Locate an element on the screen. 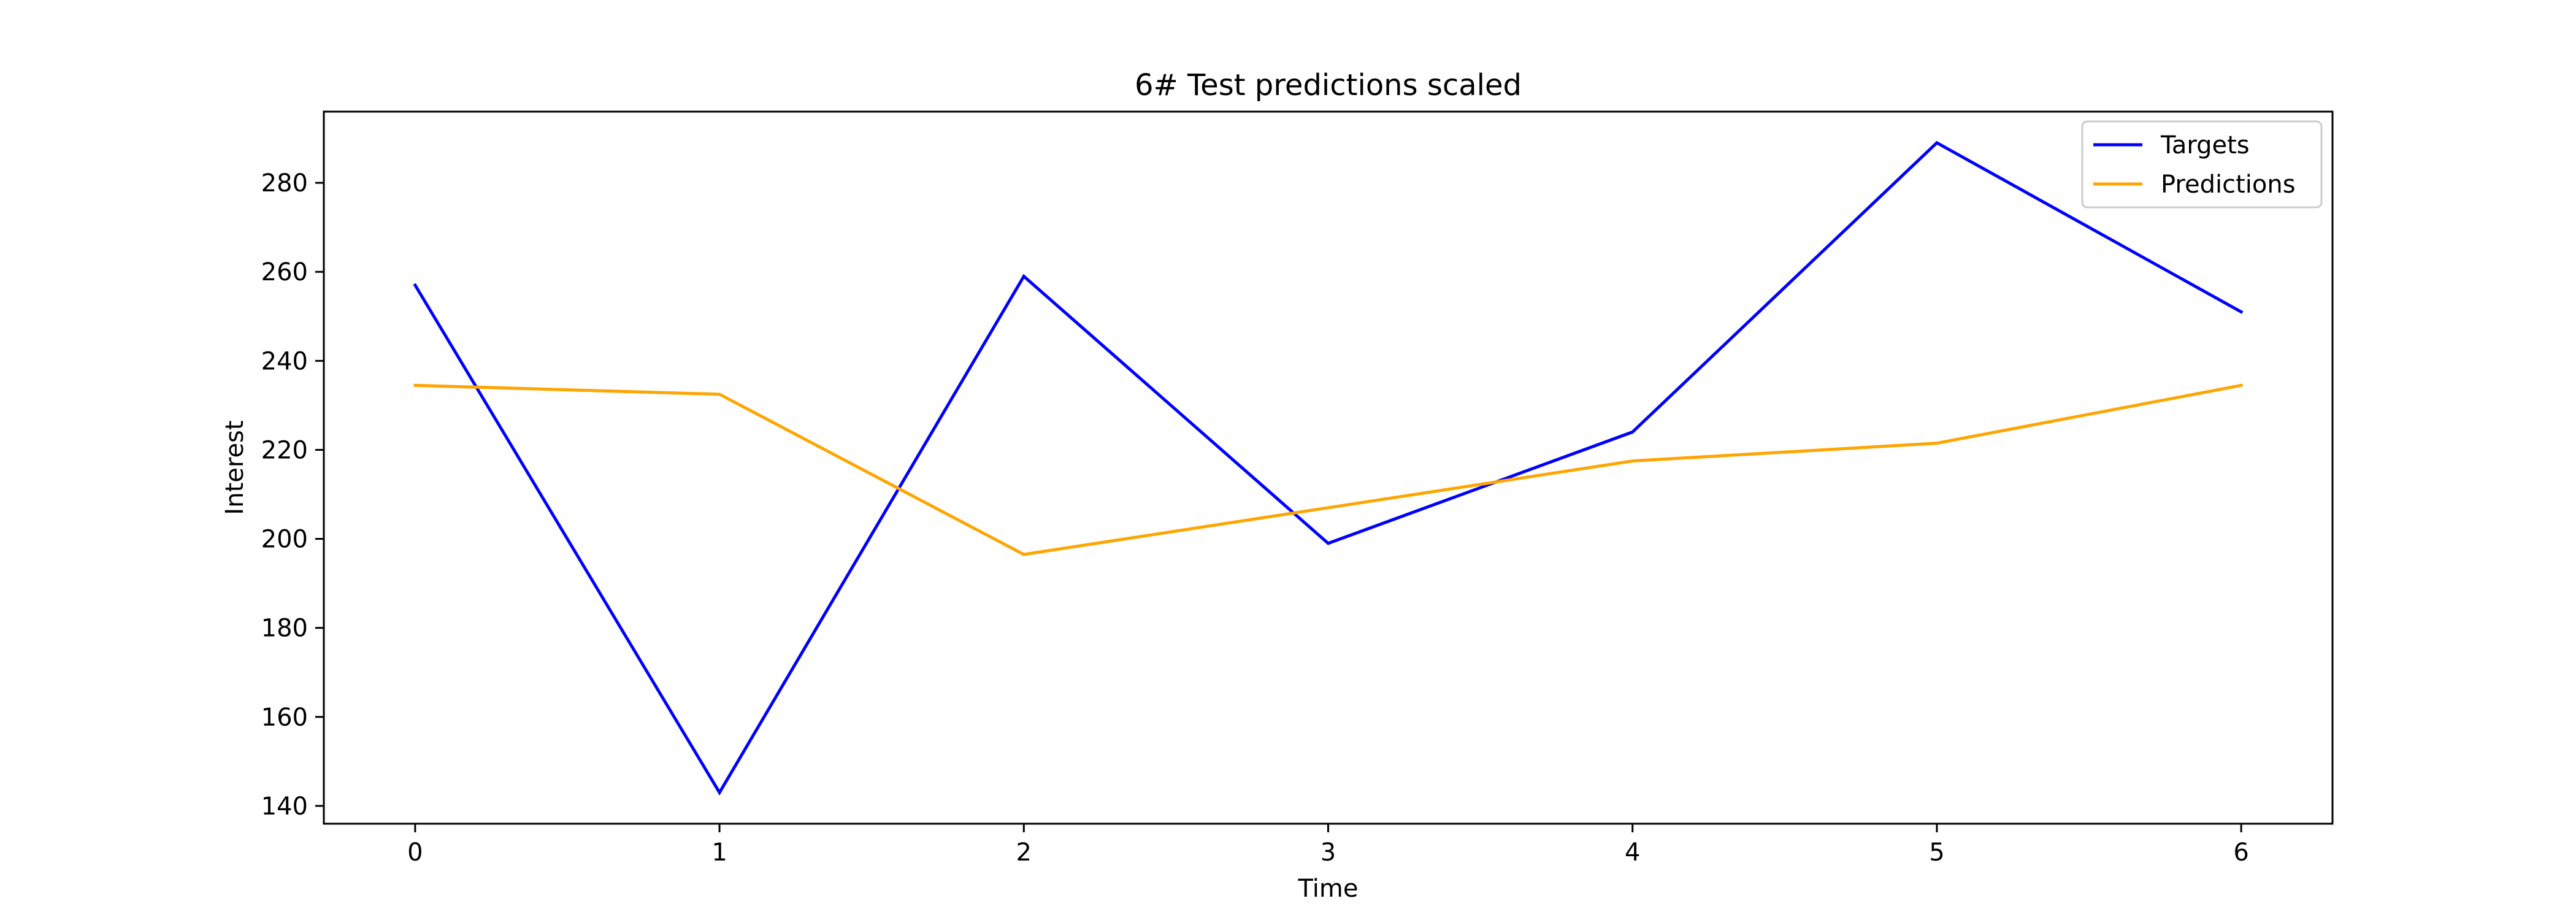 The image size is (2576, 920). x-tick-label: 2 is located at coordinates (1024, 852).